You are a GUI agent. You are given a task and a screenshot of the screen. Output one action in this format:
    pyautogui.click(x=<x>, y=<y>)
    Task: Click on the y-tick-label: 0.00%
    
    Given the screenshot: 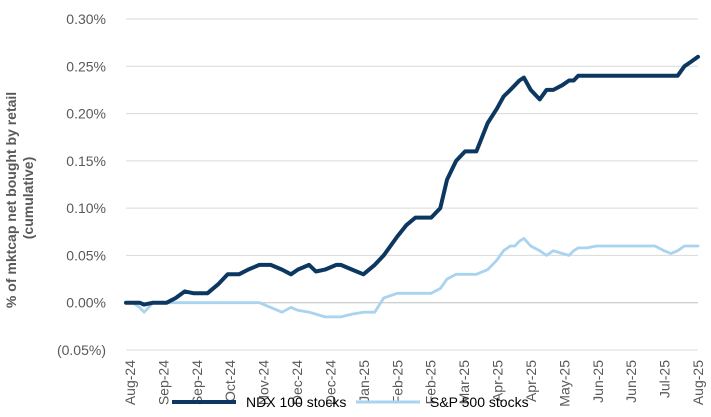 What is the action you would take?
    pyautogui.click(x=86, y=303)
    